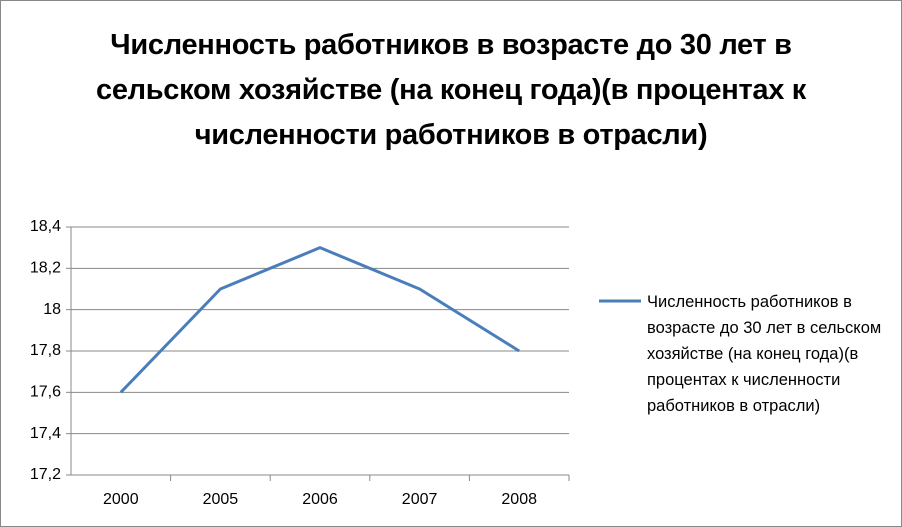  Describe the element at coordinates (45, 392) in the screenshot. I see `y-tick-label: 17,6` at that location.